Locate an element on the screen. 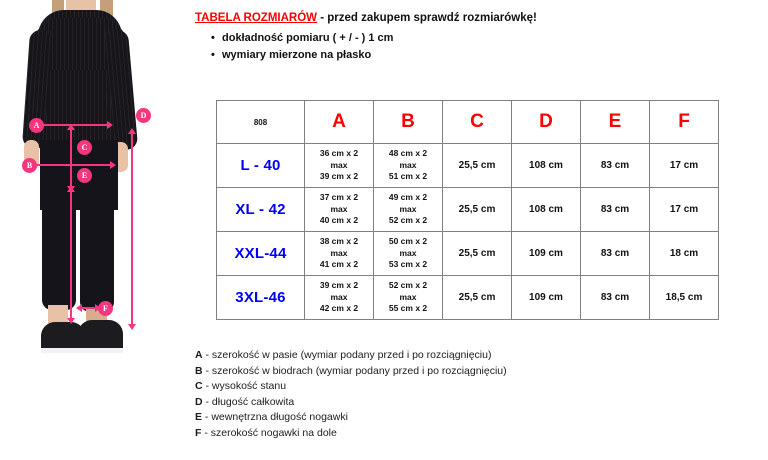 The height and width of the screenshot is (460, 768). row-size-label: XXL-44 is located at coordinates (260, 253).